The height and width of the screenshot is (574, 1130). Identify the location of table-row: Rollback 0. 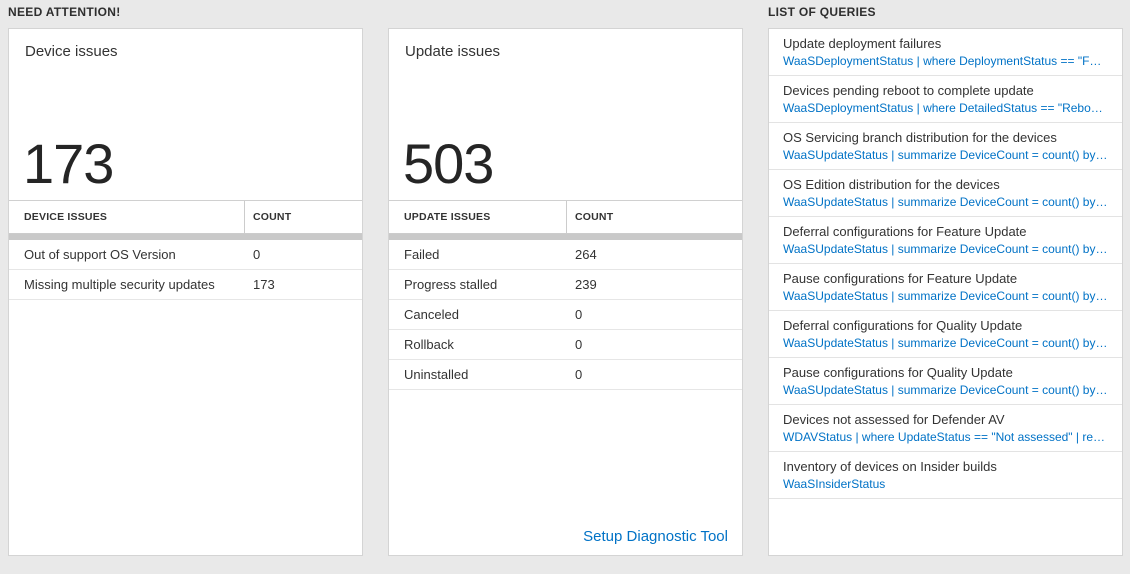
(565, 345).